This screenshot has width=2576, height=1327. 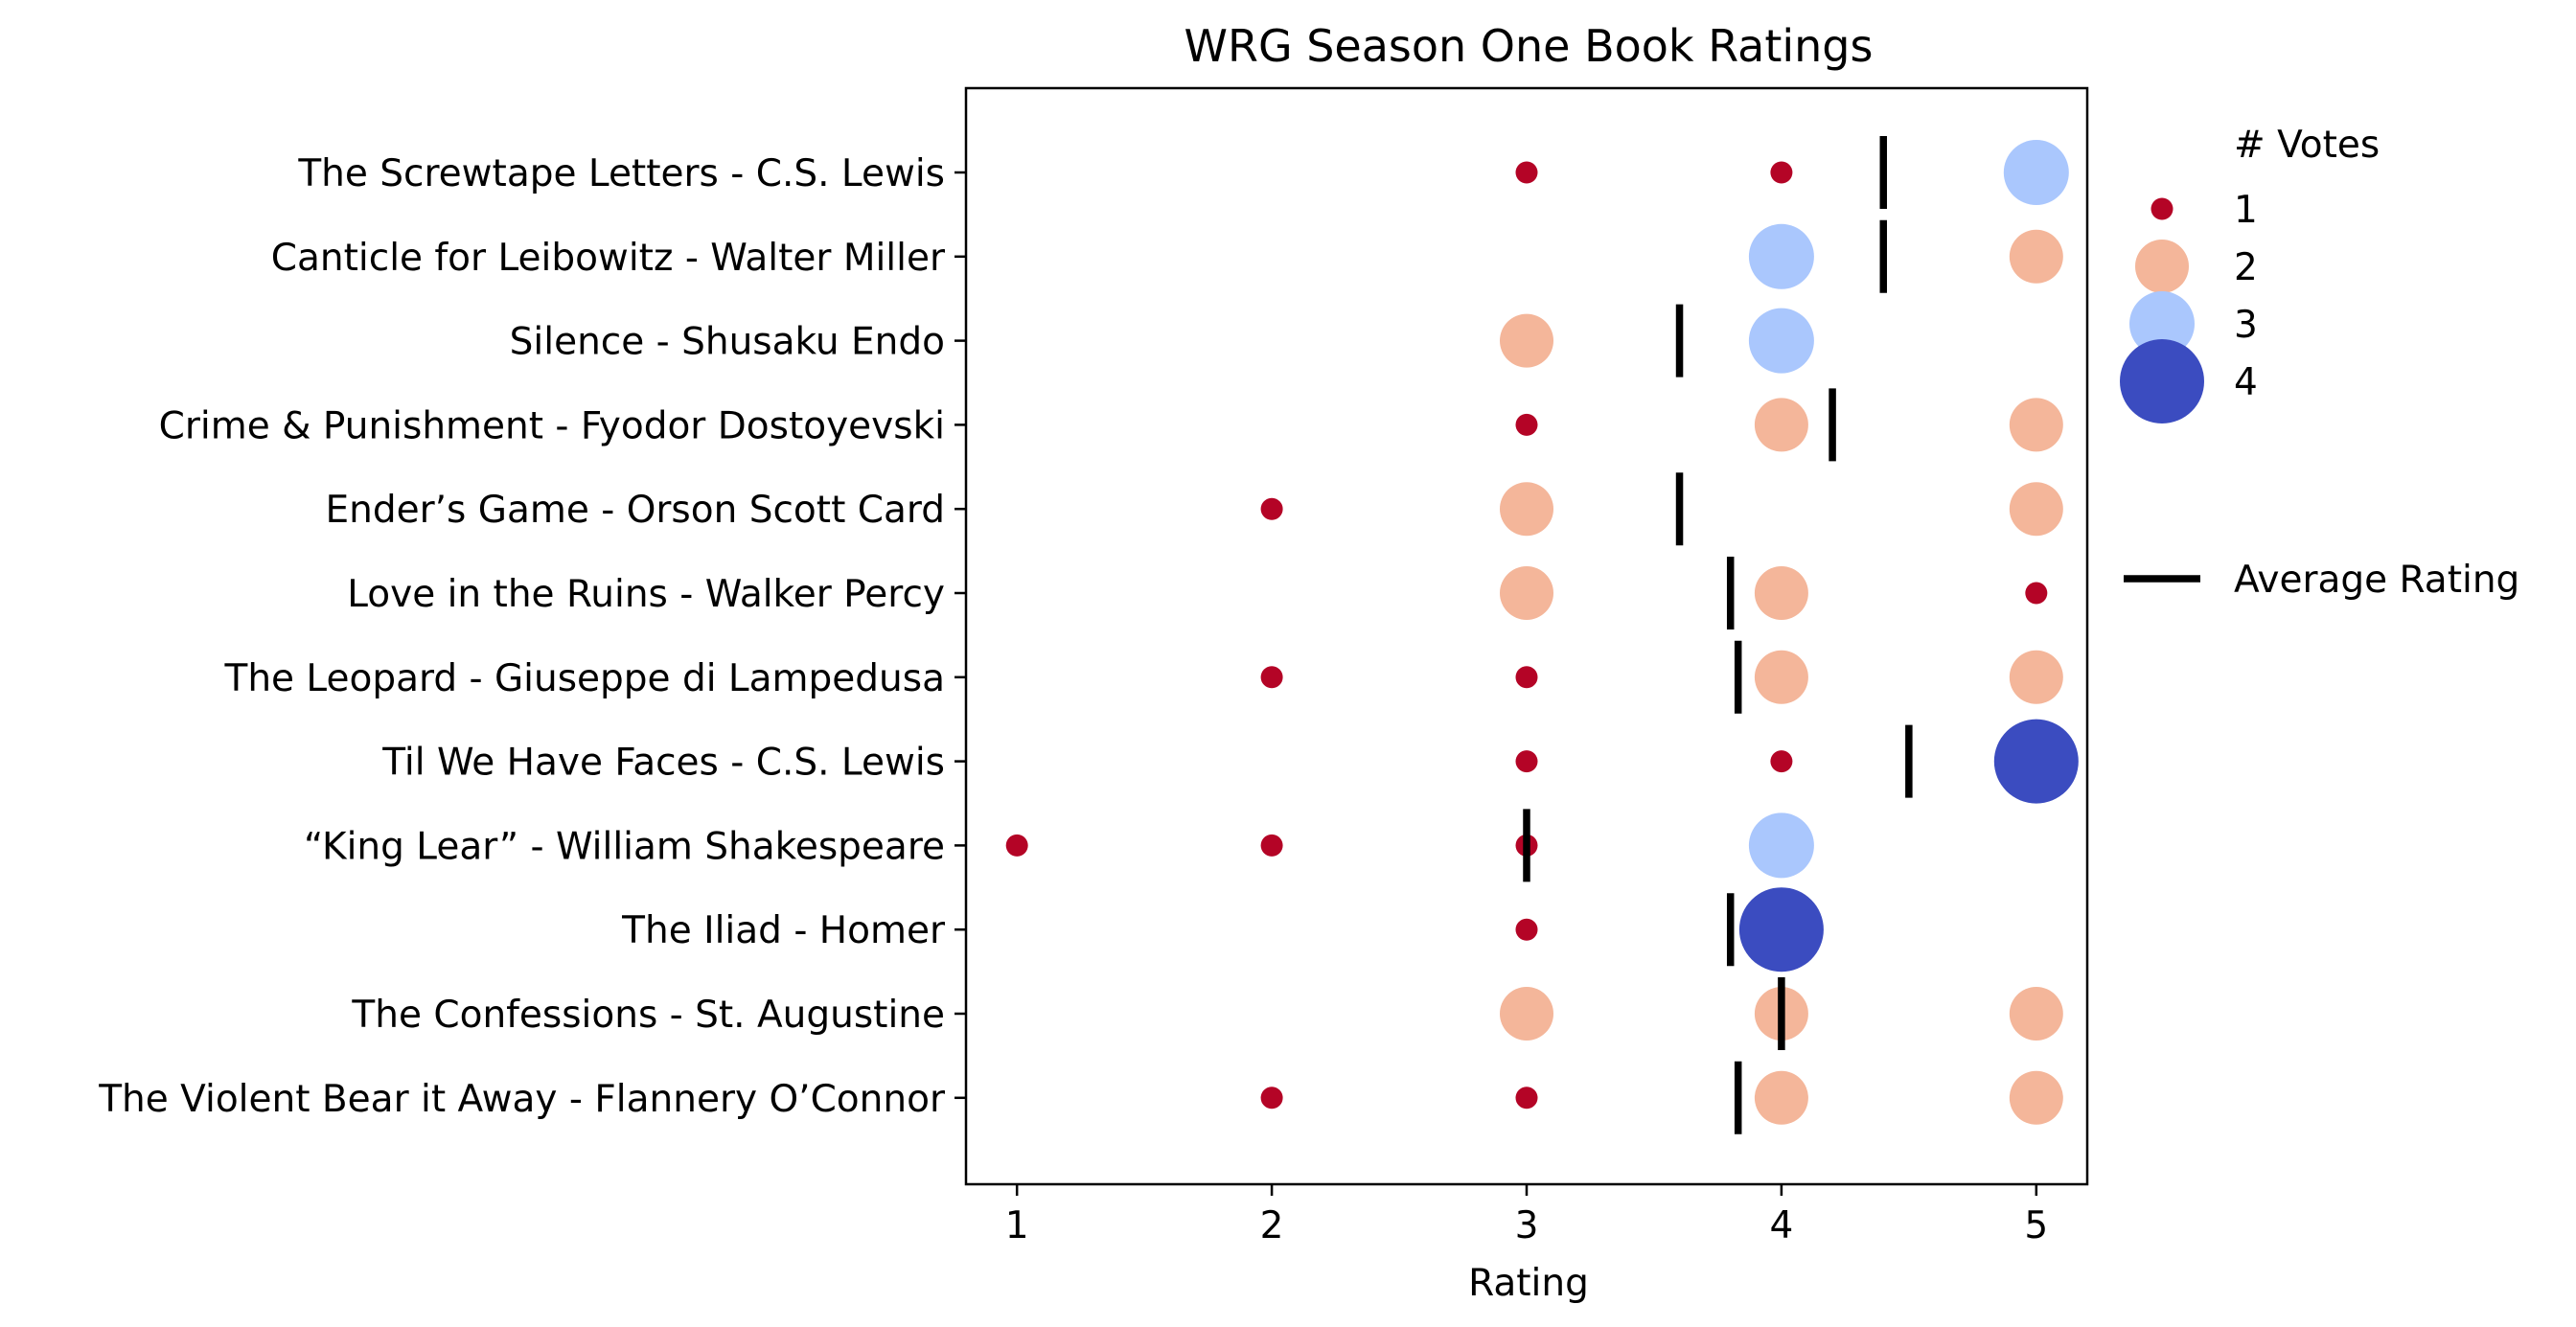 What do you see at coordinates (1017, 1225) in the screenshot?
I see `x-tick-label: 1` at bounding box center [1017, 1225].